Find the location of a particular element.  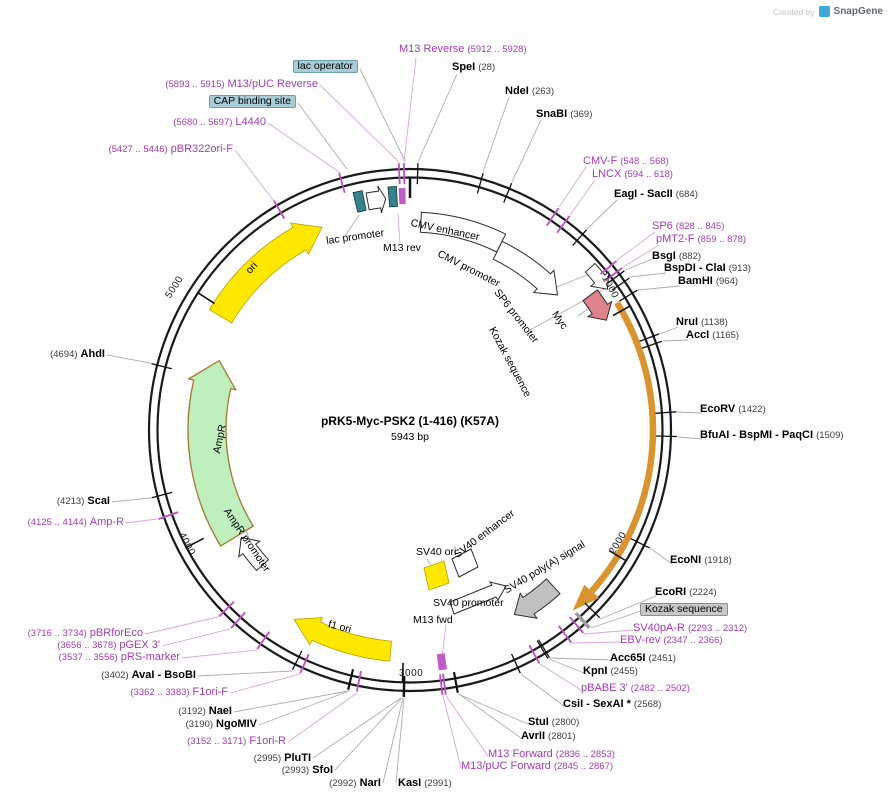

label-csii-sexai: CsiI - SexAI * (2568) is located at coordinates (612, 704).